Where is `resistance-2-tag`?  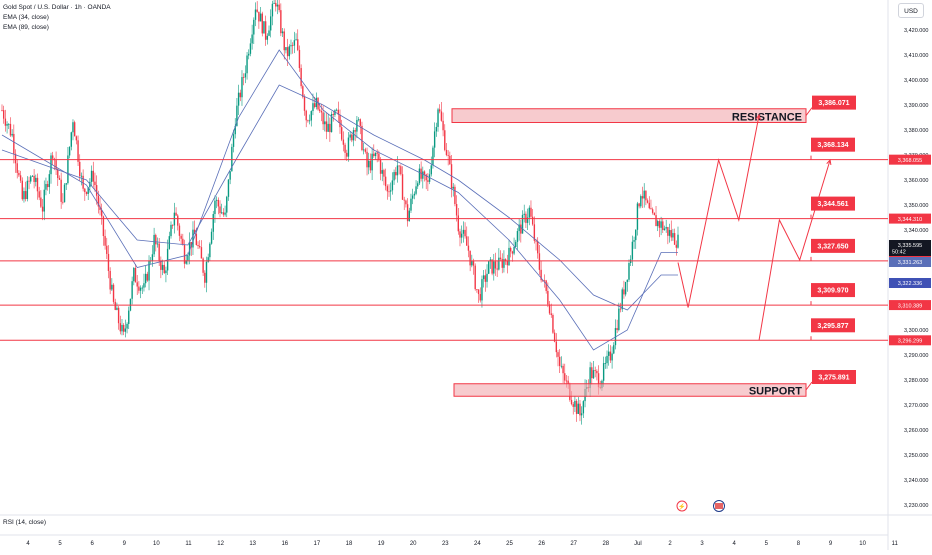
resistance-2-tag is located at coordinates (833, 203).